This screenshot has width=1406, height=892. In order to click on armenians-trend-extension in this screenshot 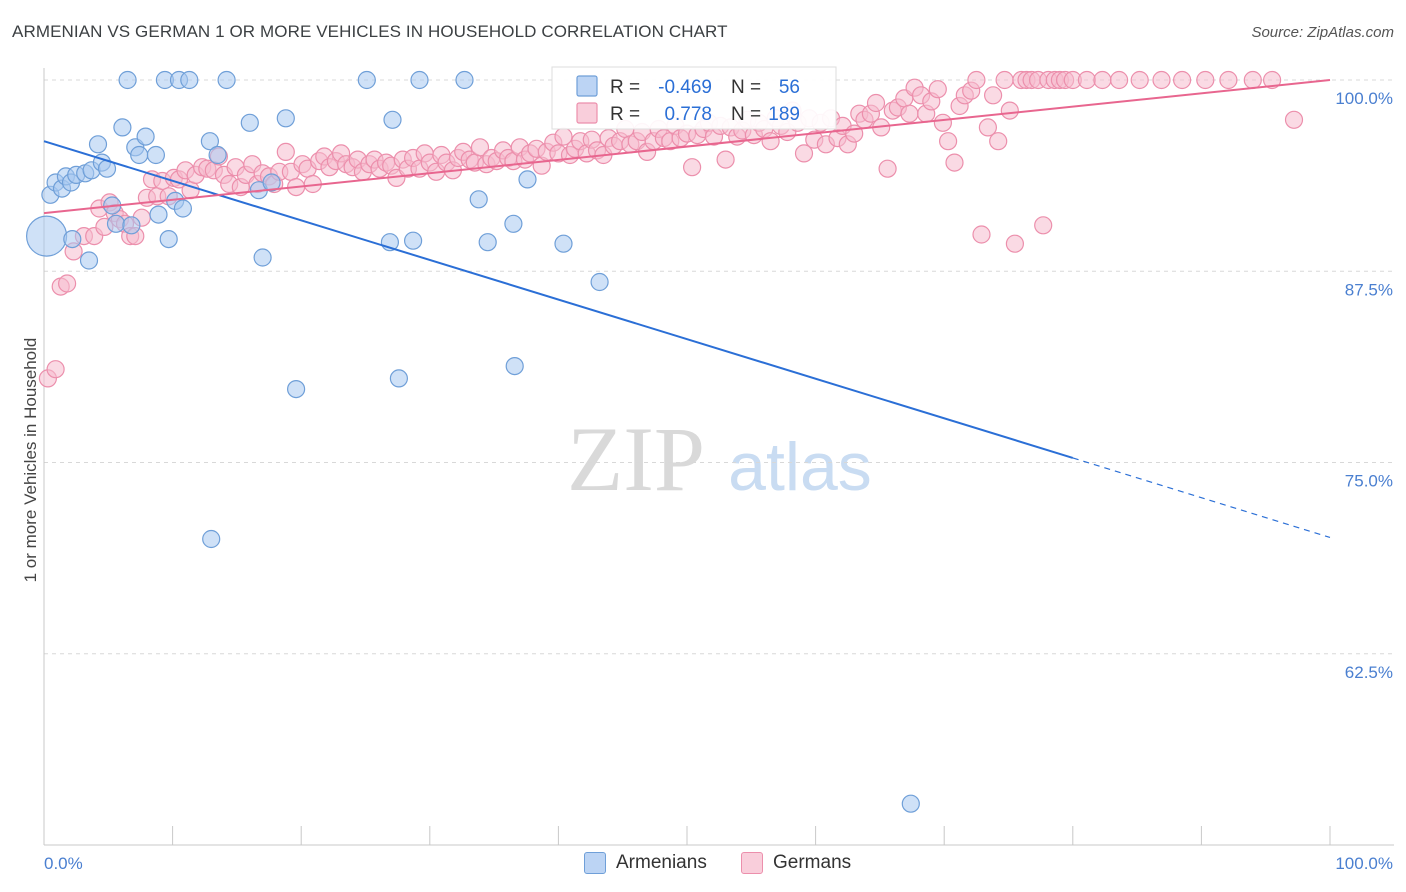, I will do `click(1201, 498)`.